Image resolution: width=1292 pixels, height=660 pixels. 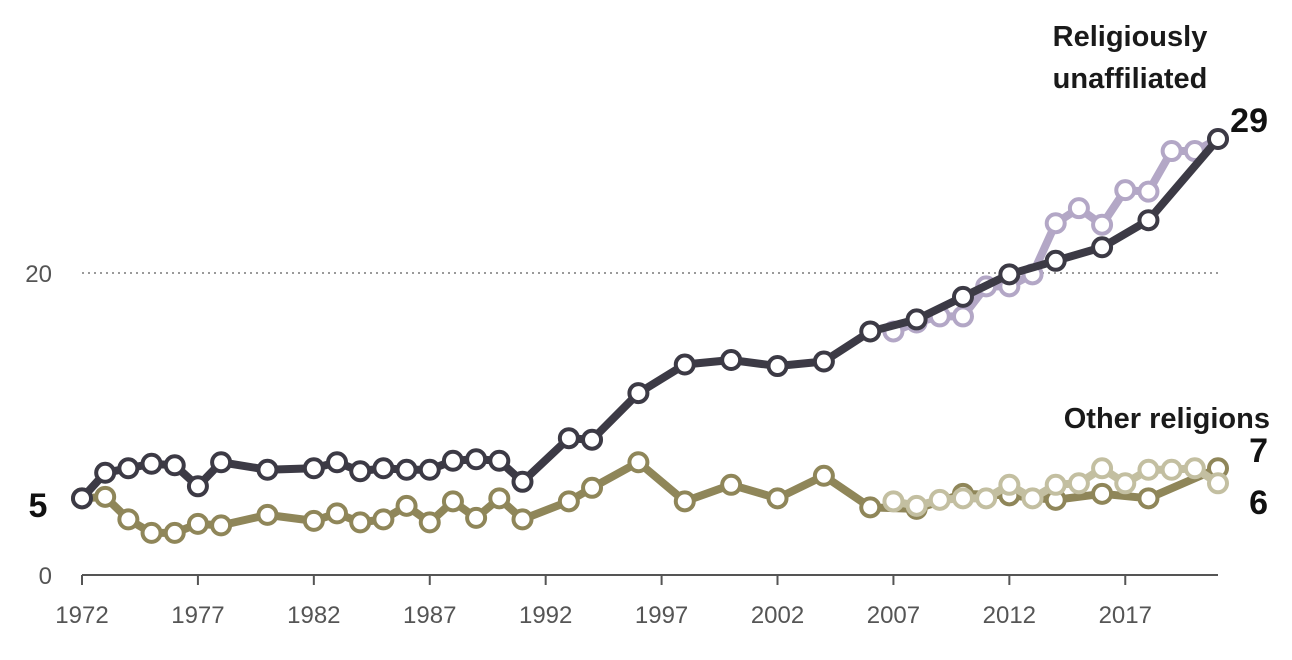 What do you see at coordinates (661, 615) in the screenshot?
I see `x-tick-1997: 1997` at bounding box center [661, 615].